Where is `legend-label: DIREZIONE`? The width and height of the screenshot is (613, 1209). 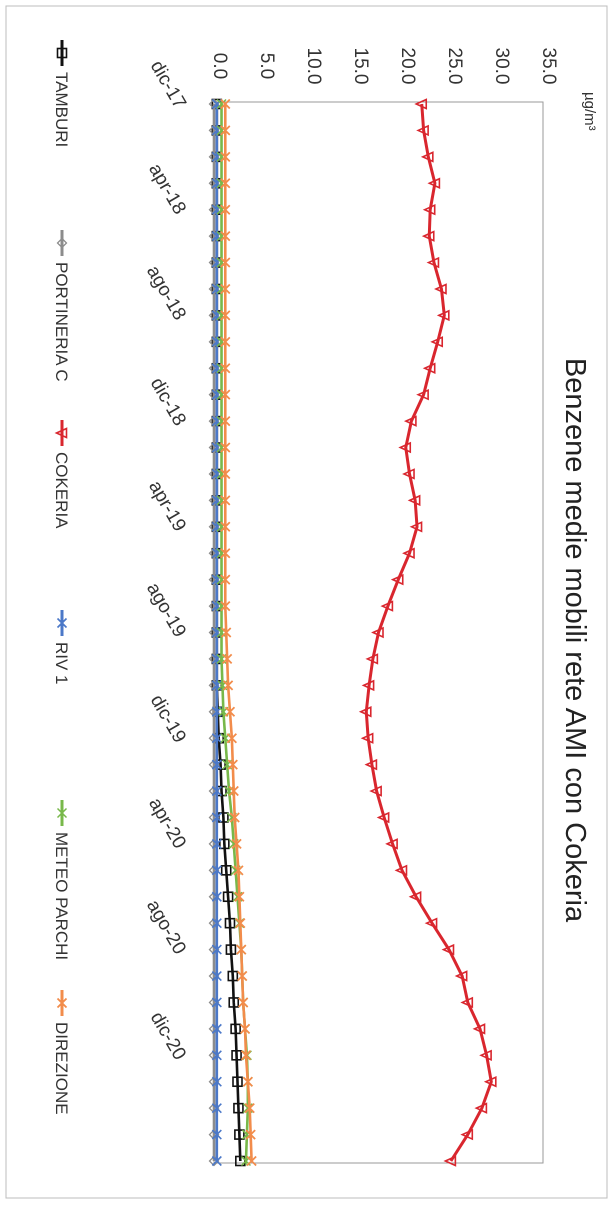 legend-label: DIREZIONE is located at coordinates (61, 1068).